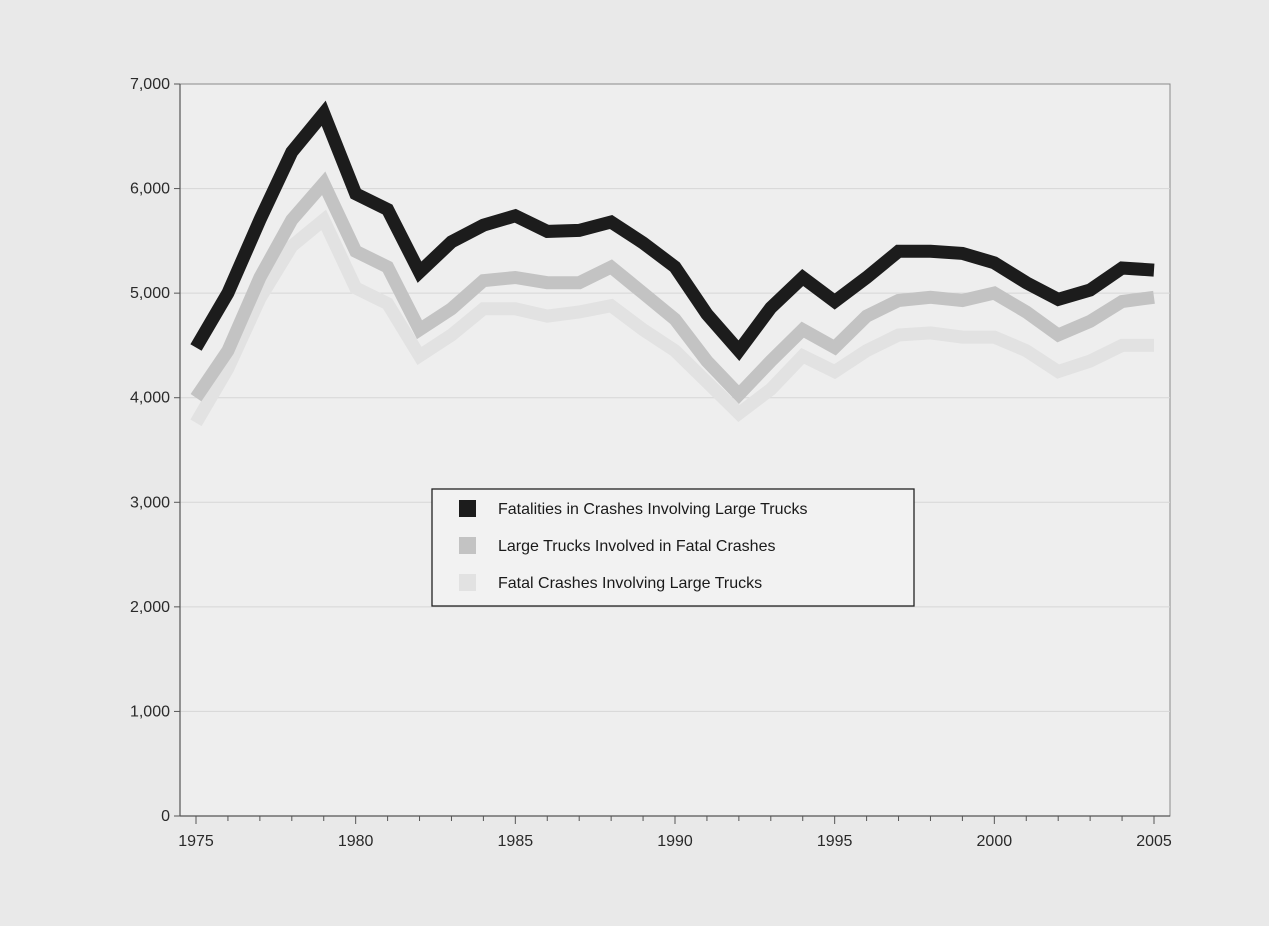  I want to click on x-tick-label: 1980, so click(356, 841).